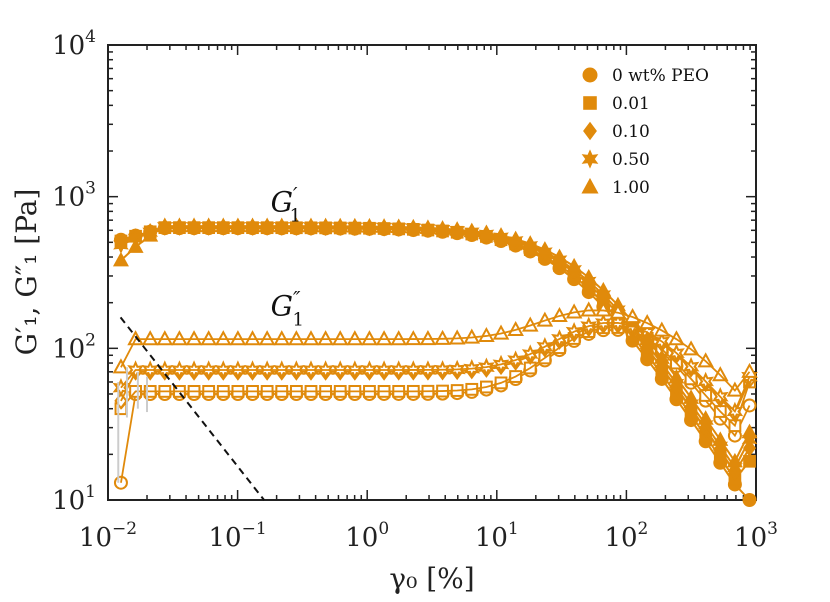 This screenshot has width=830, height=602. What do you see at coordinates (287, 308) in the screenshot?
I see `curve-annotation: G″ 1` at bounding box center [287, 308].